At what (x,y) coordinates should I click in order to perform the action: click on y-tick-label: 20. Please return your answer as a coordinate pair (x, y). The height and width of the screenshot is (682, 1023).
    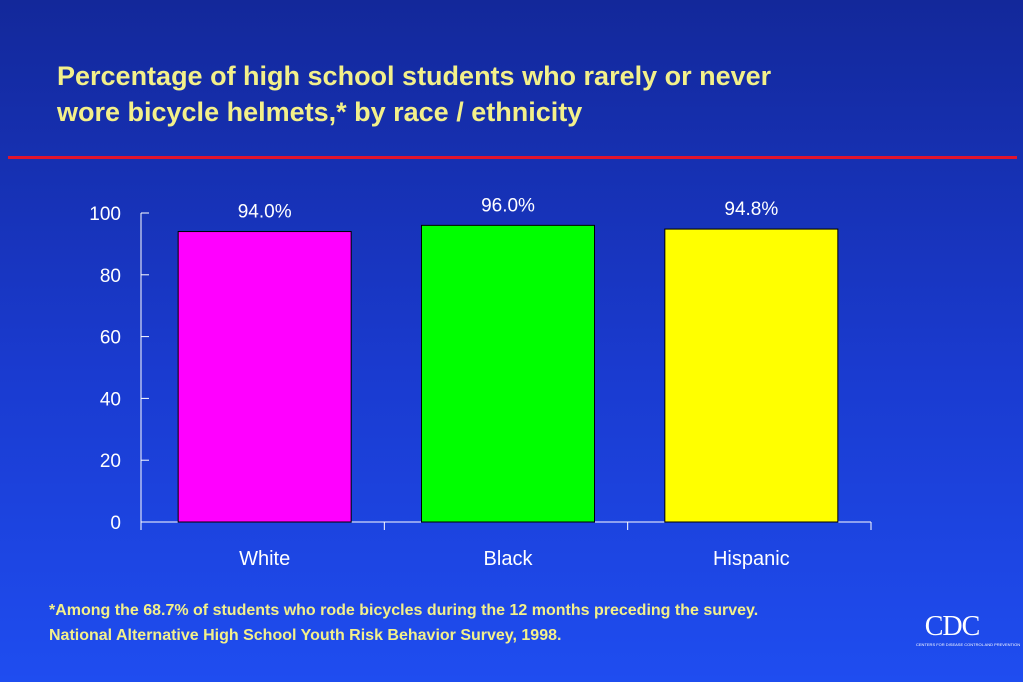
    Looking at the image, I should click on (110, 461).